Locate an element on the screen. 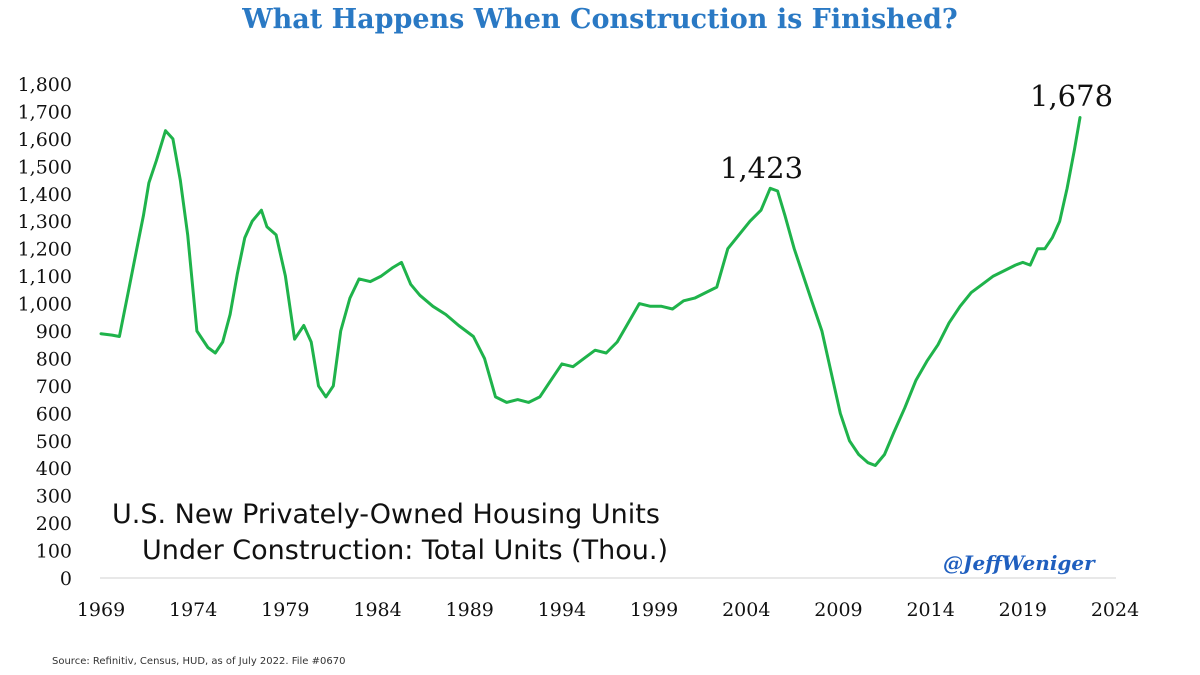  x-tick-label: 2009 is located at coordinates (838, 610).